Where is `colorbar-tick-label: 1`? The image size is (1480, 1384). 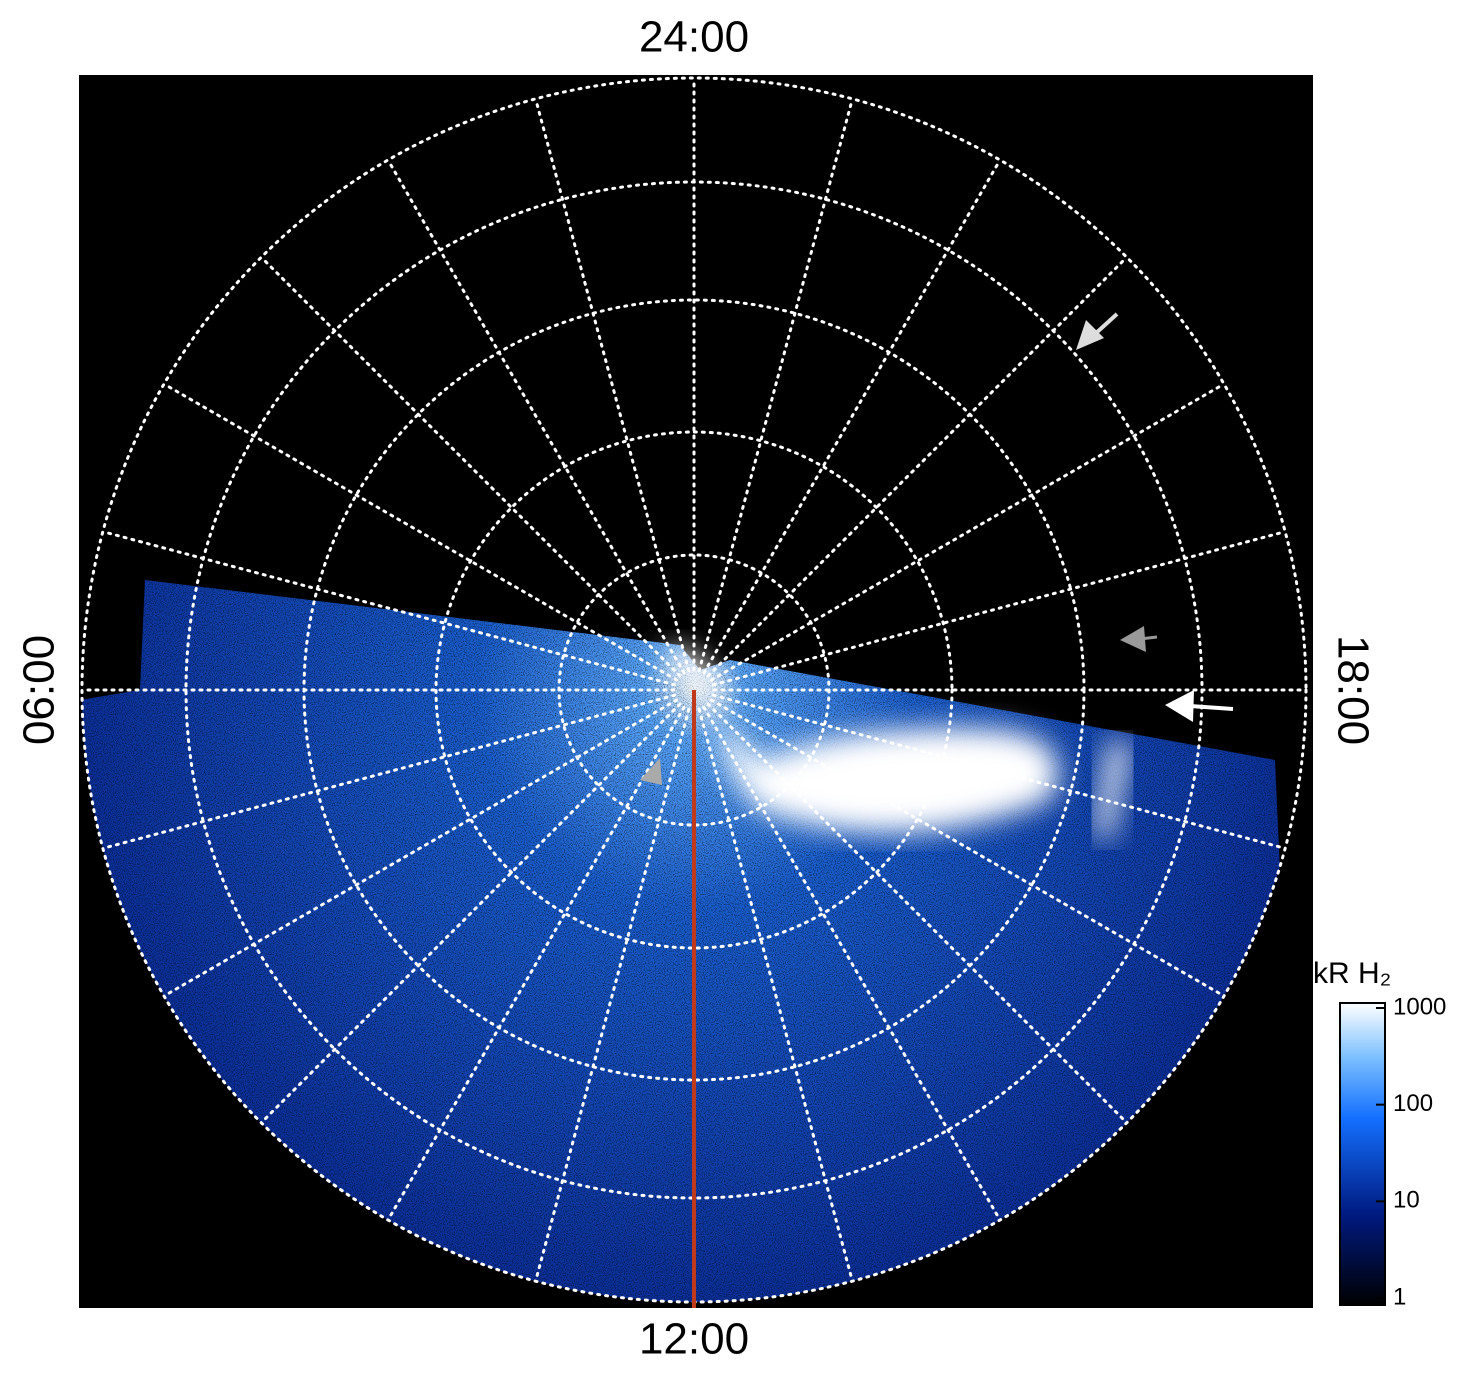
colorbar-tick-label: 1 is located at coordinates (1399, 1296).